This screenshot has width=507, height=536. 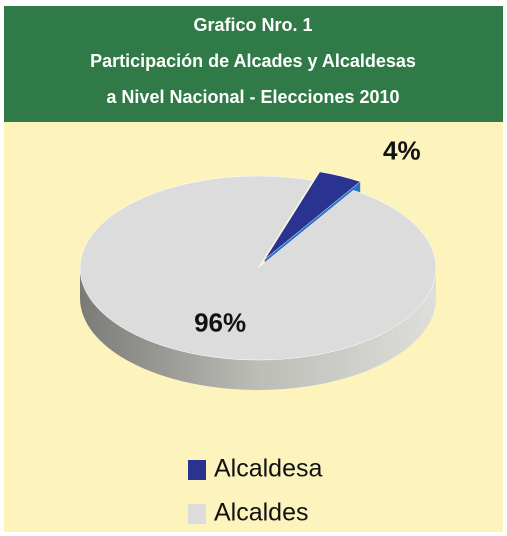 I want to click on chart-title: Grafico Nro. 1, so click(x=252, y=25).